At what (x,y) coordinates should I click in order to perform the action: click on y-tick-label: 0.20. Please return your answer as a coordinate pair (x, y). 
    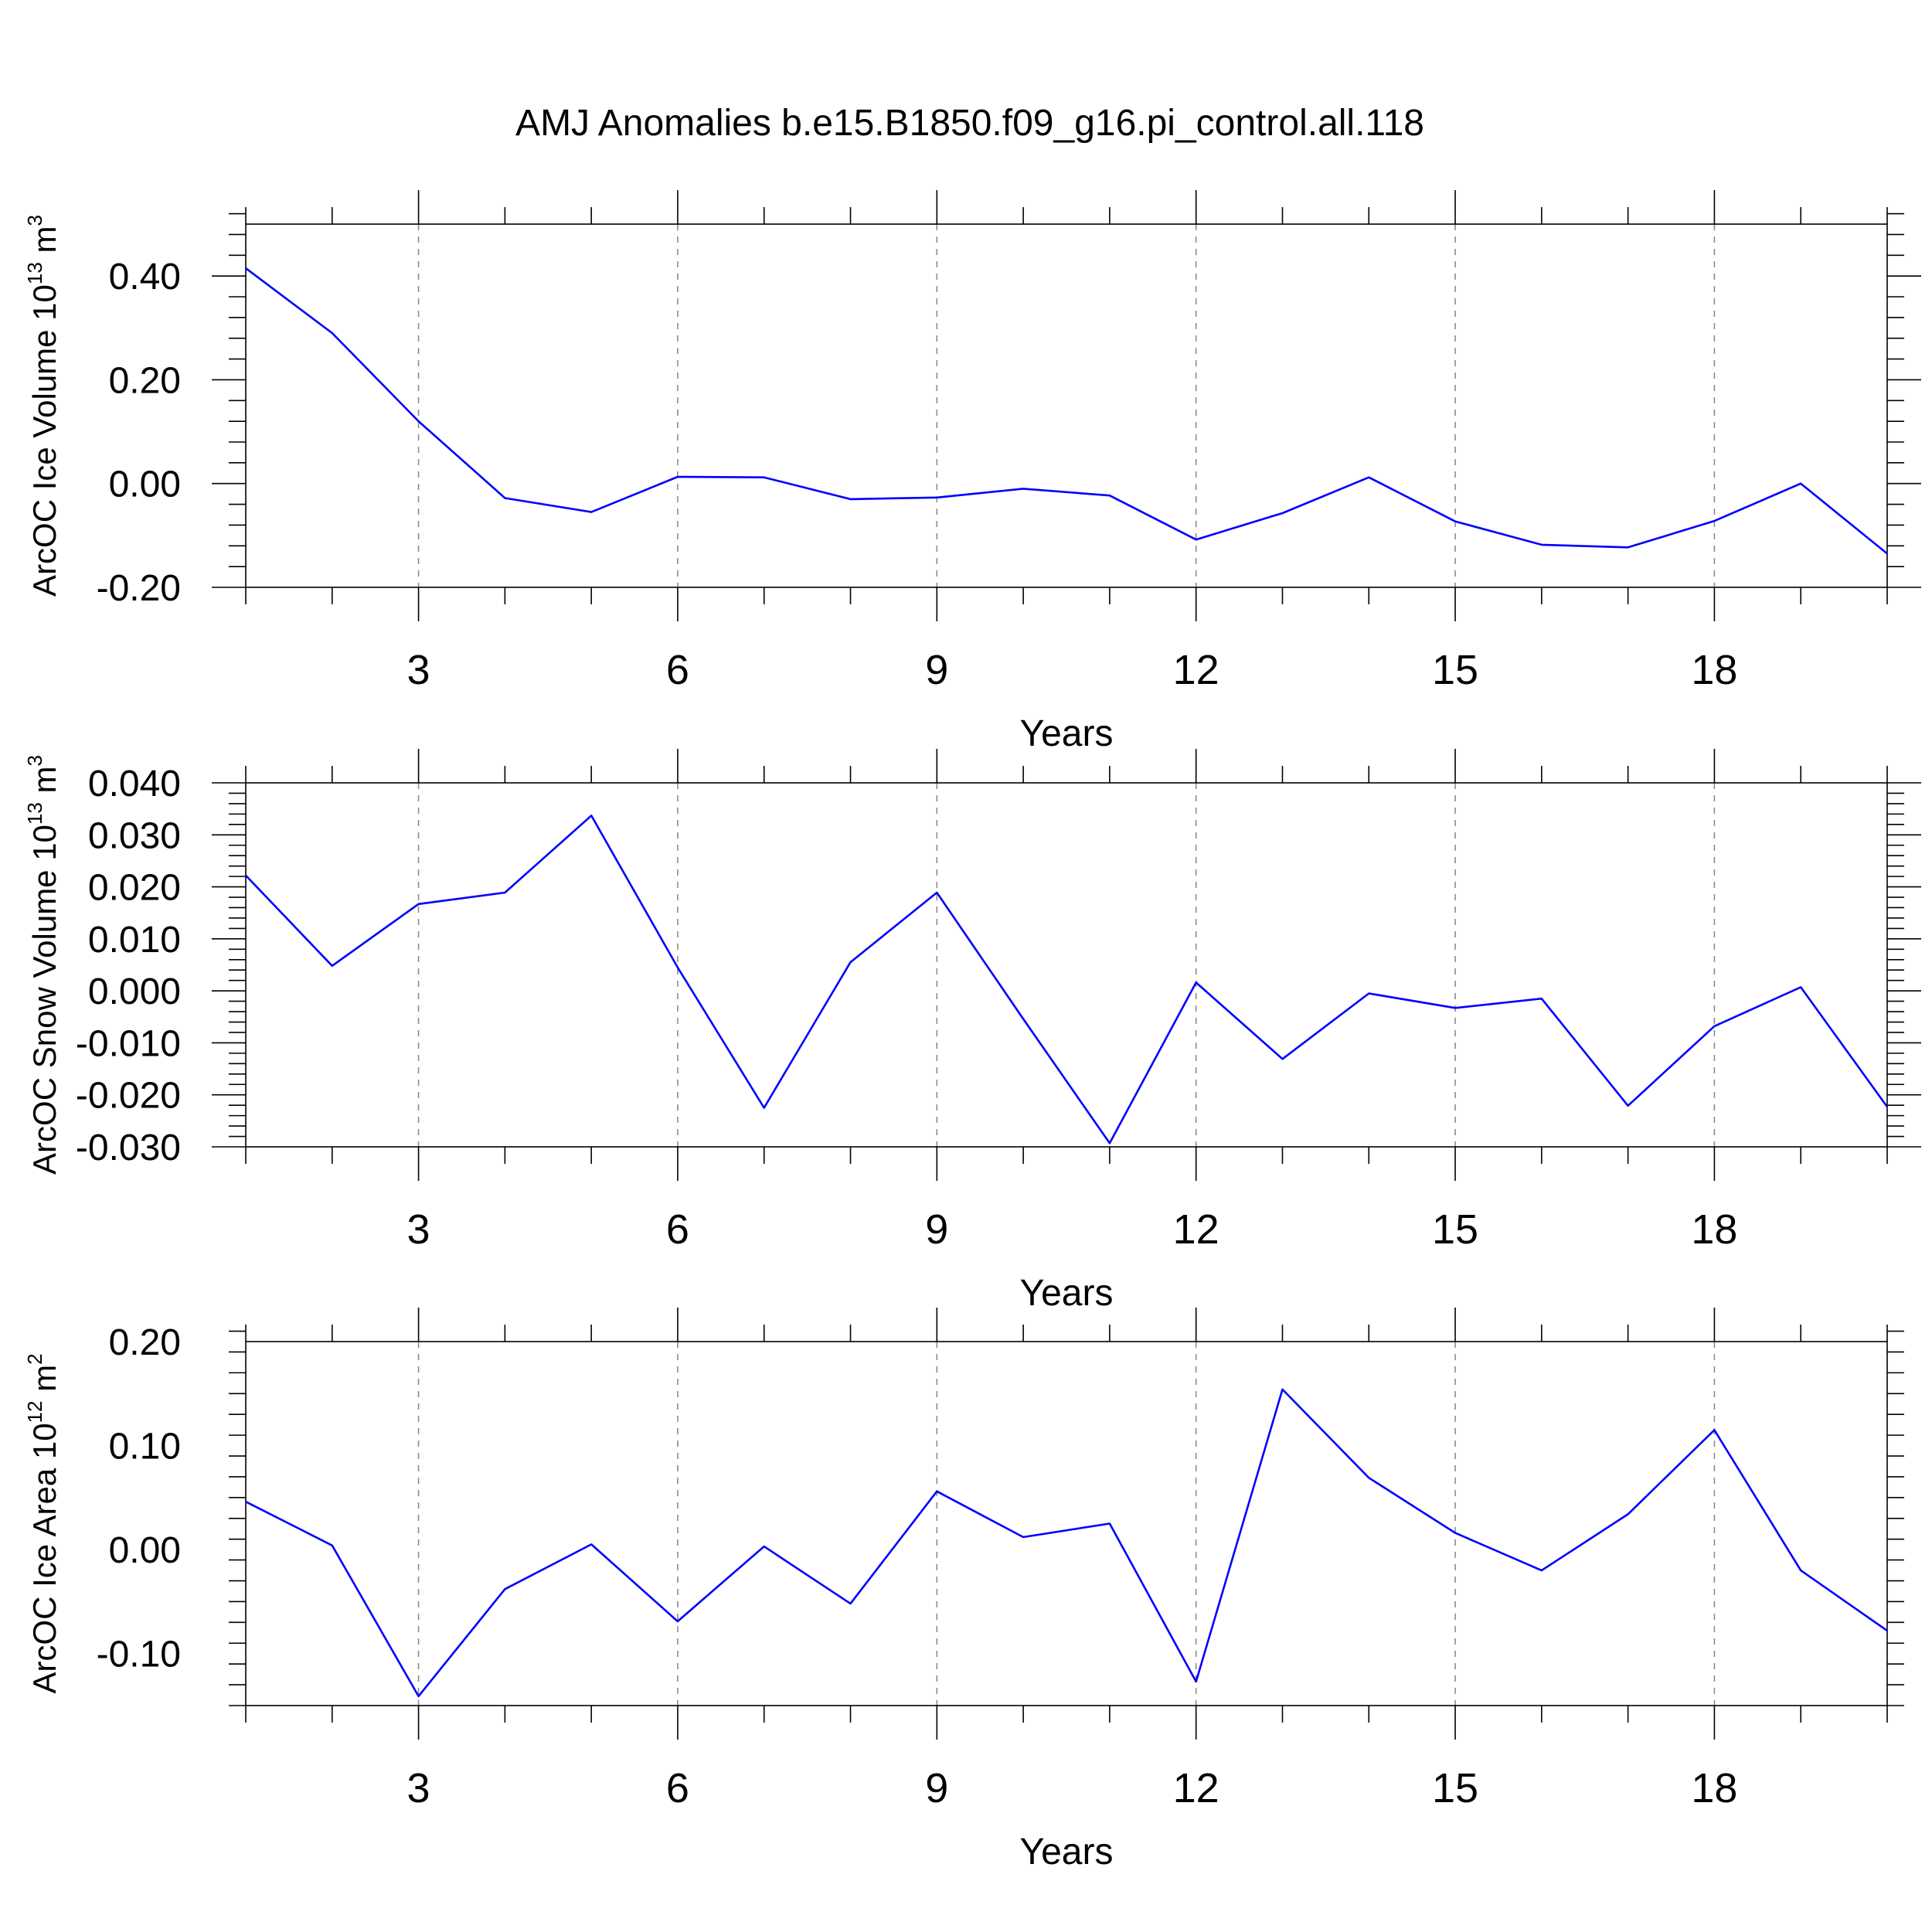
    Looking at the image, I should click on (145, 381).